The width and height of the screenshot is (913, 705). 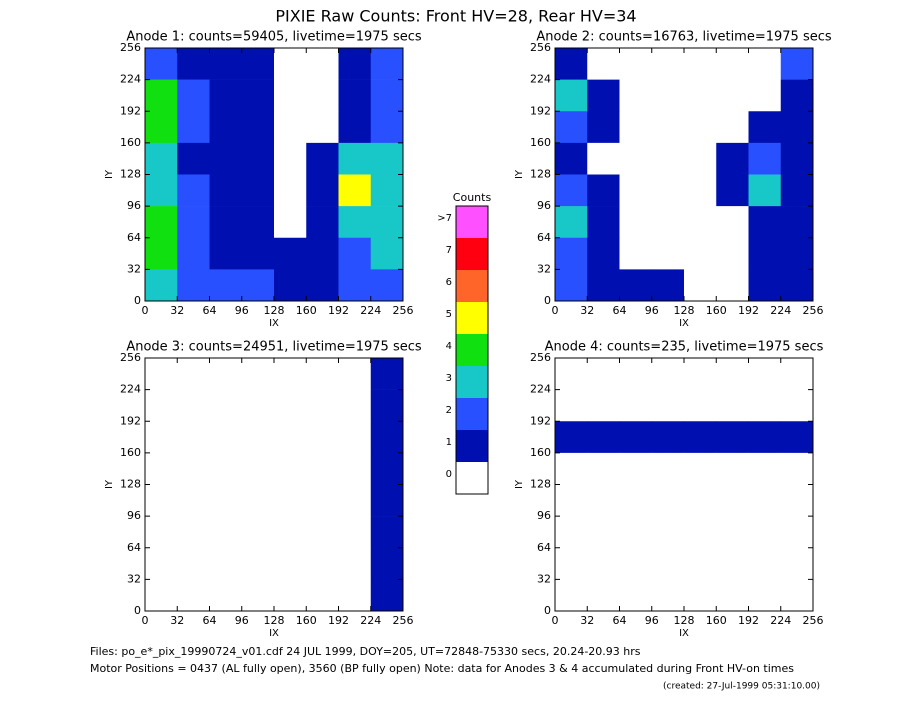 What do you see at coordinates (306, 620) in the screenshot?
I see `x-tick-label: 160` at bounding box center [306, 620].